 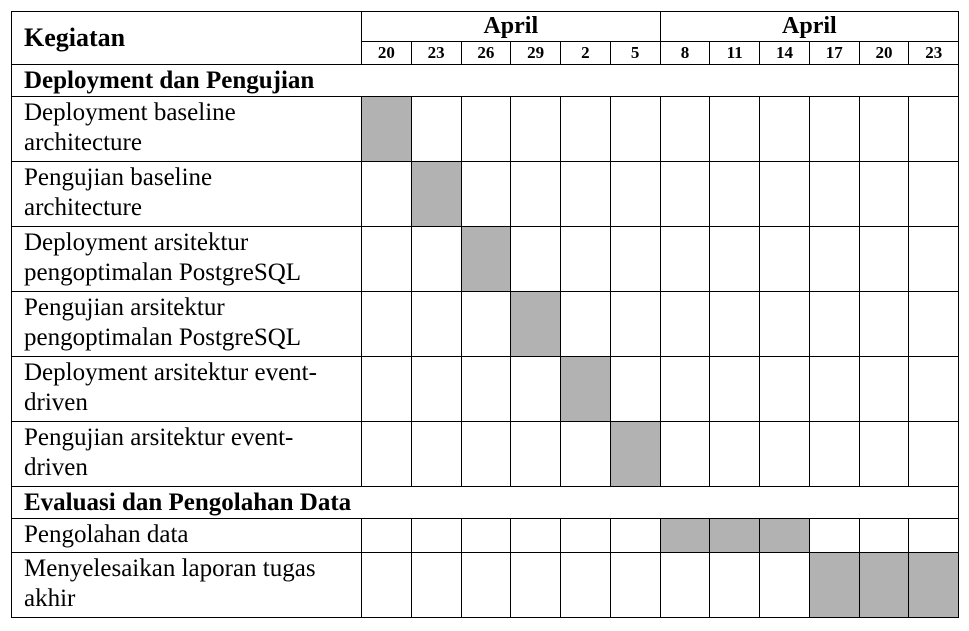 What do you see at coordinates (884, 53) in the screenshot?
I see `day-header: 20` at bounding box center [884, 53].